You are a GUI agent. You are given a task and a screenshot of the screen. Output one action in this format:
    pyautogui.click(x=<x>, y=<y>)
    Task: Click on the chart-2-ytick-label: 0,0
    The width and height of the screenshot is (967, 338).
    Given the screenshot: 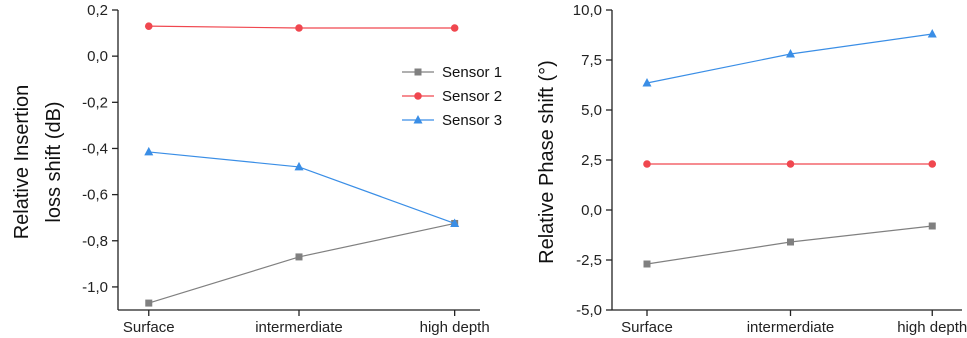 What is the action you would take?
    pyautogui.click(x=591, y=210)
    